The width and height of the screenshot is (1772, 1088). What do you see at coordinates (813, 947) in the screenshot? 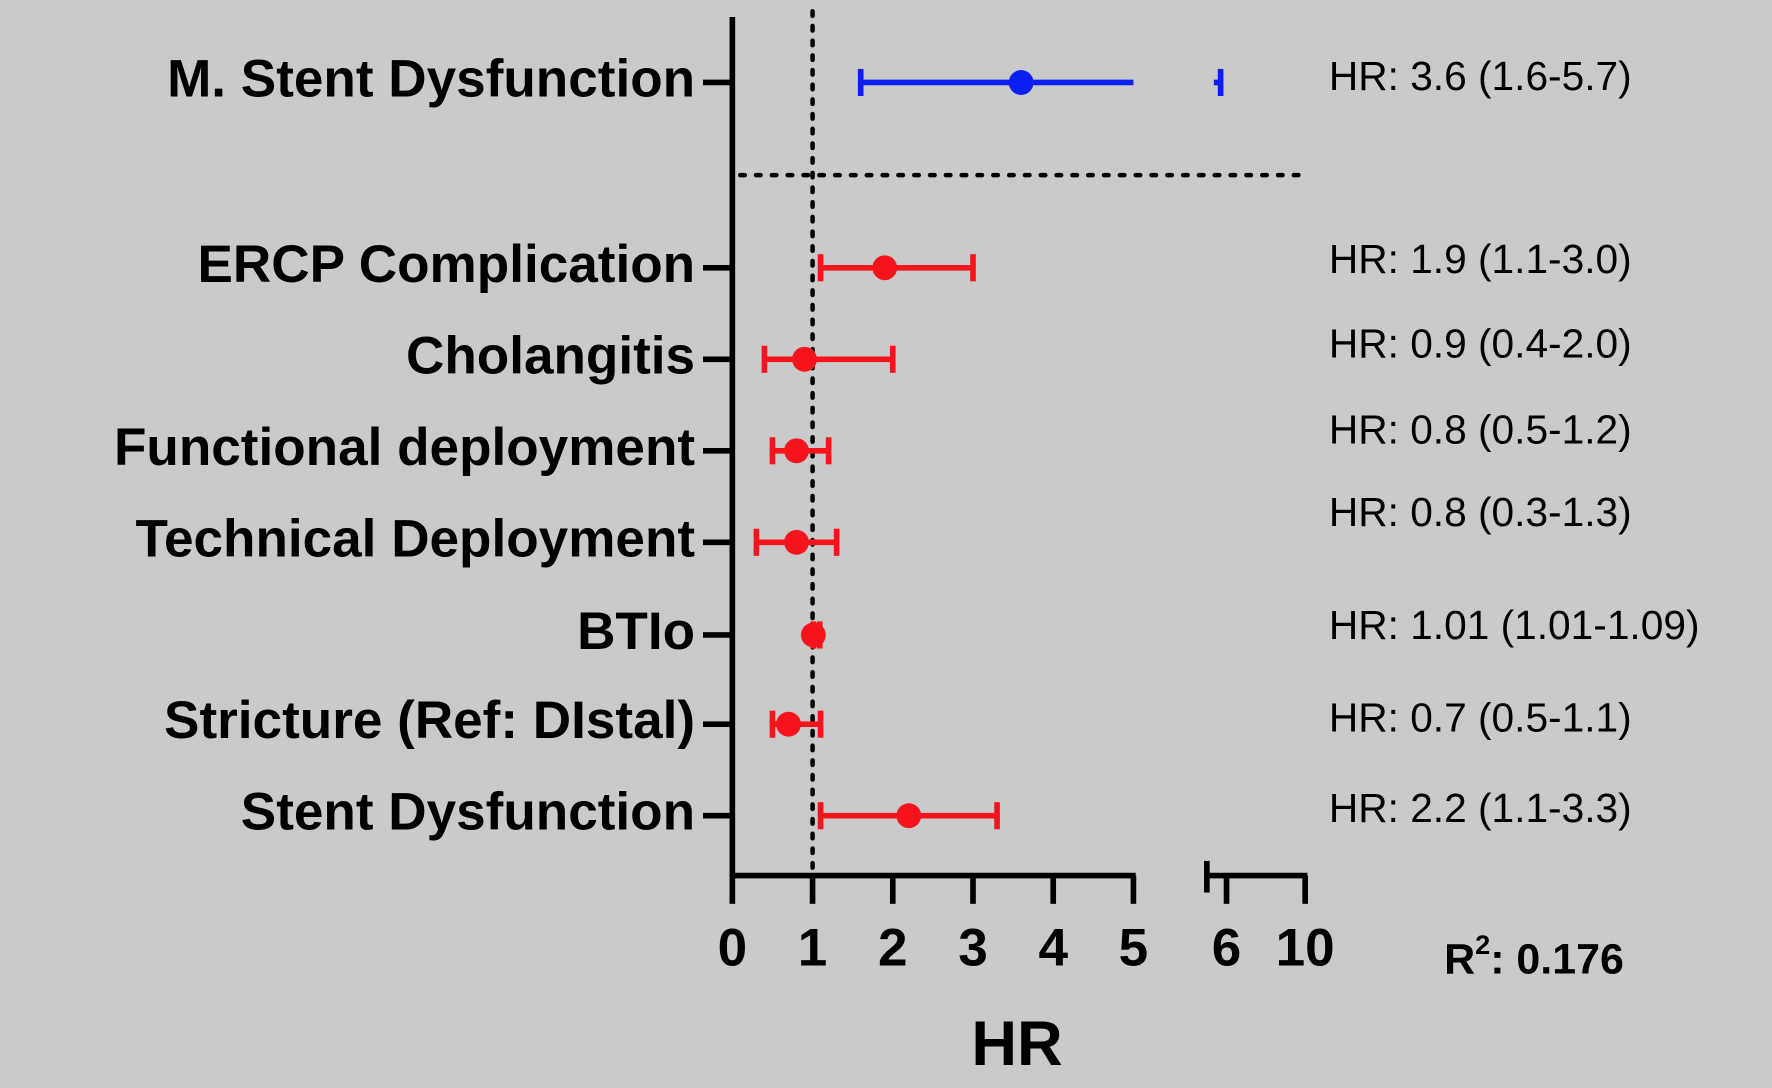
I see `x-tick-label: 1` at bounding box center [813, 947].